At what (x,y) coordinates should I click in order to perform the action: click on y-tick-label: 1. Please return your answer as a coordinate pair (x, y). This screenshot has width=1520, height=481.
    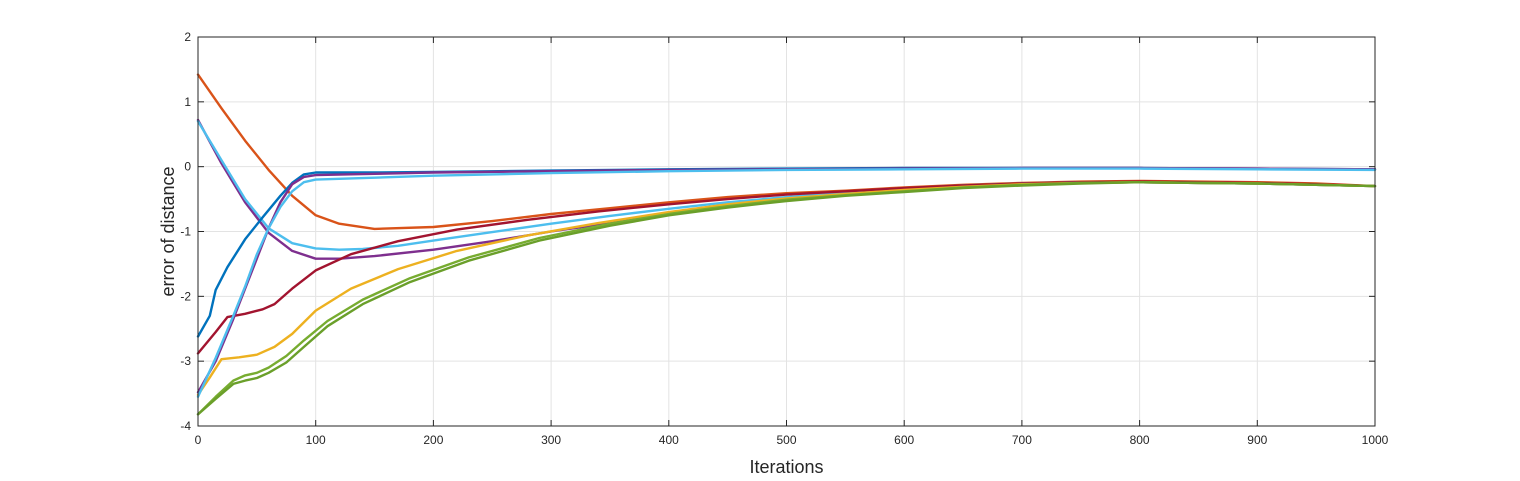
    Looking at the image, I should click on (187, 102).